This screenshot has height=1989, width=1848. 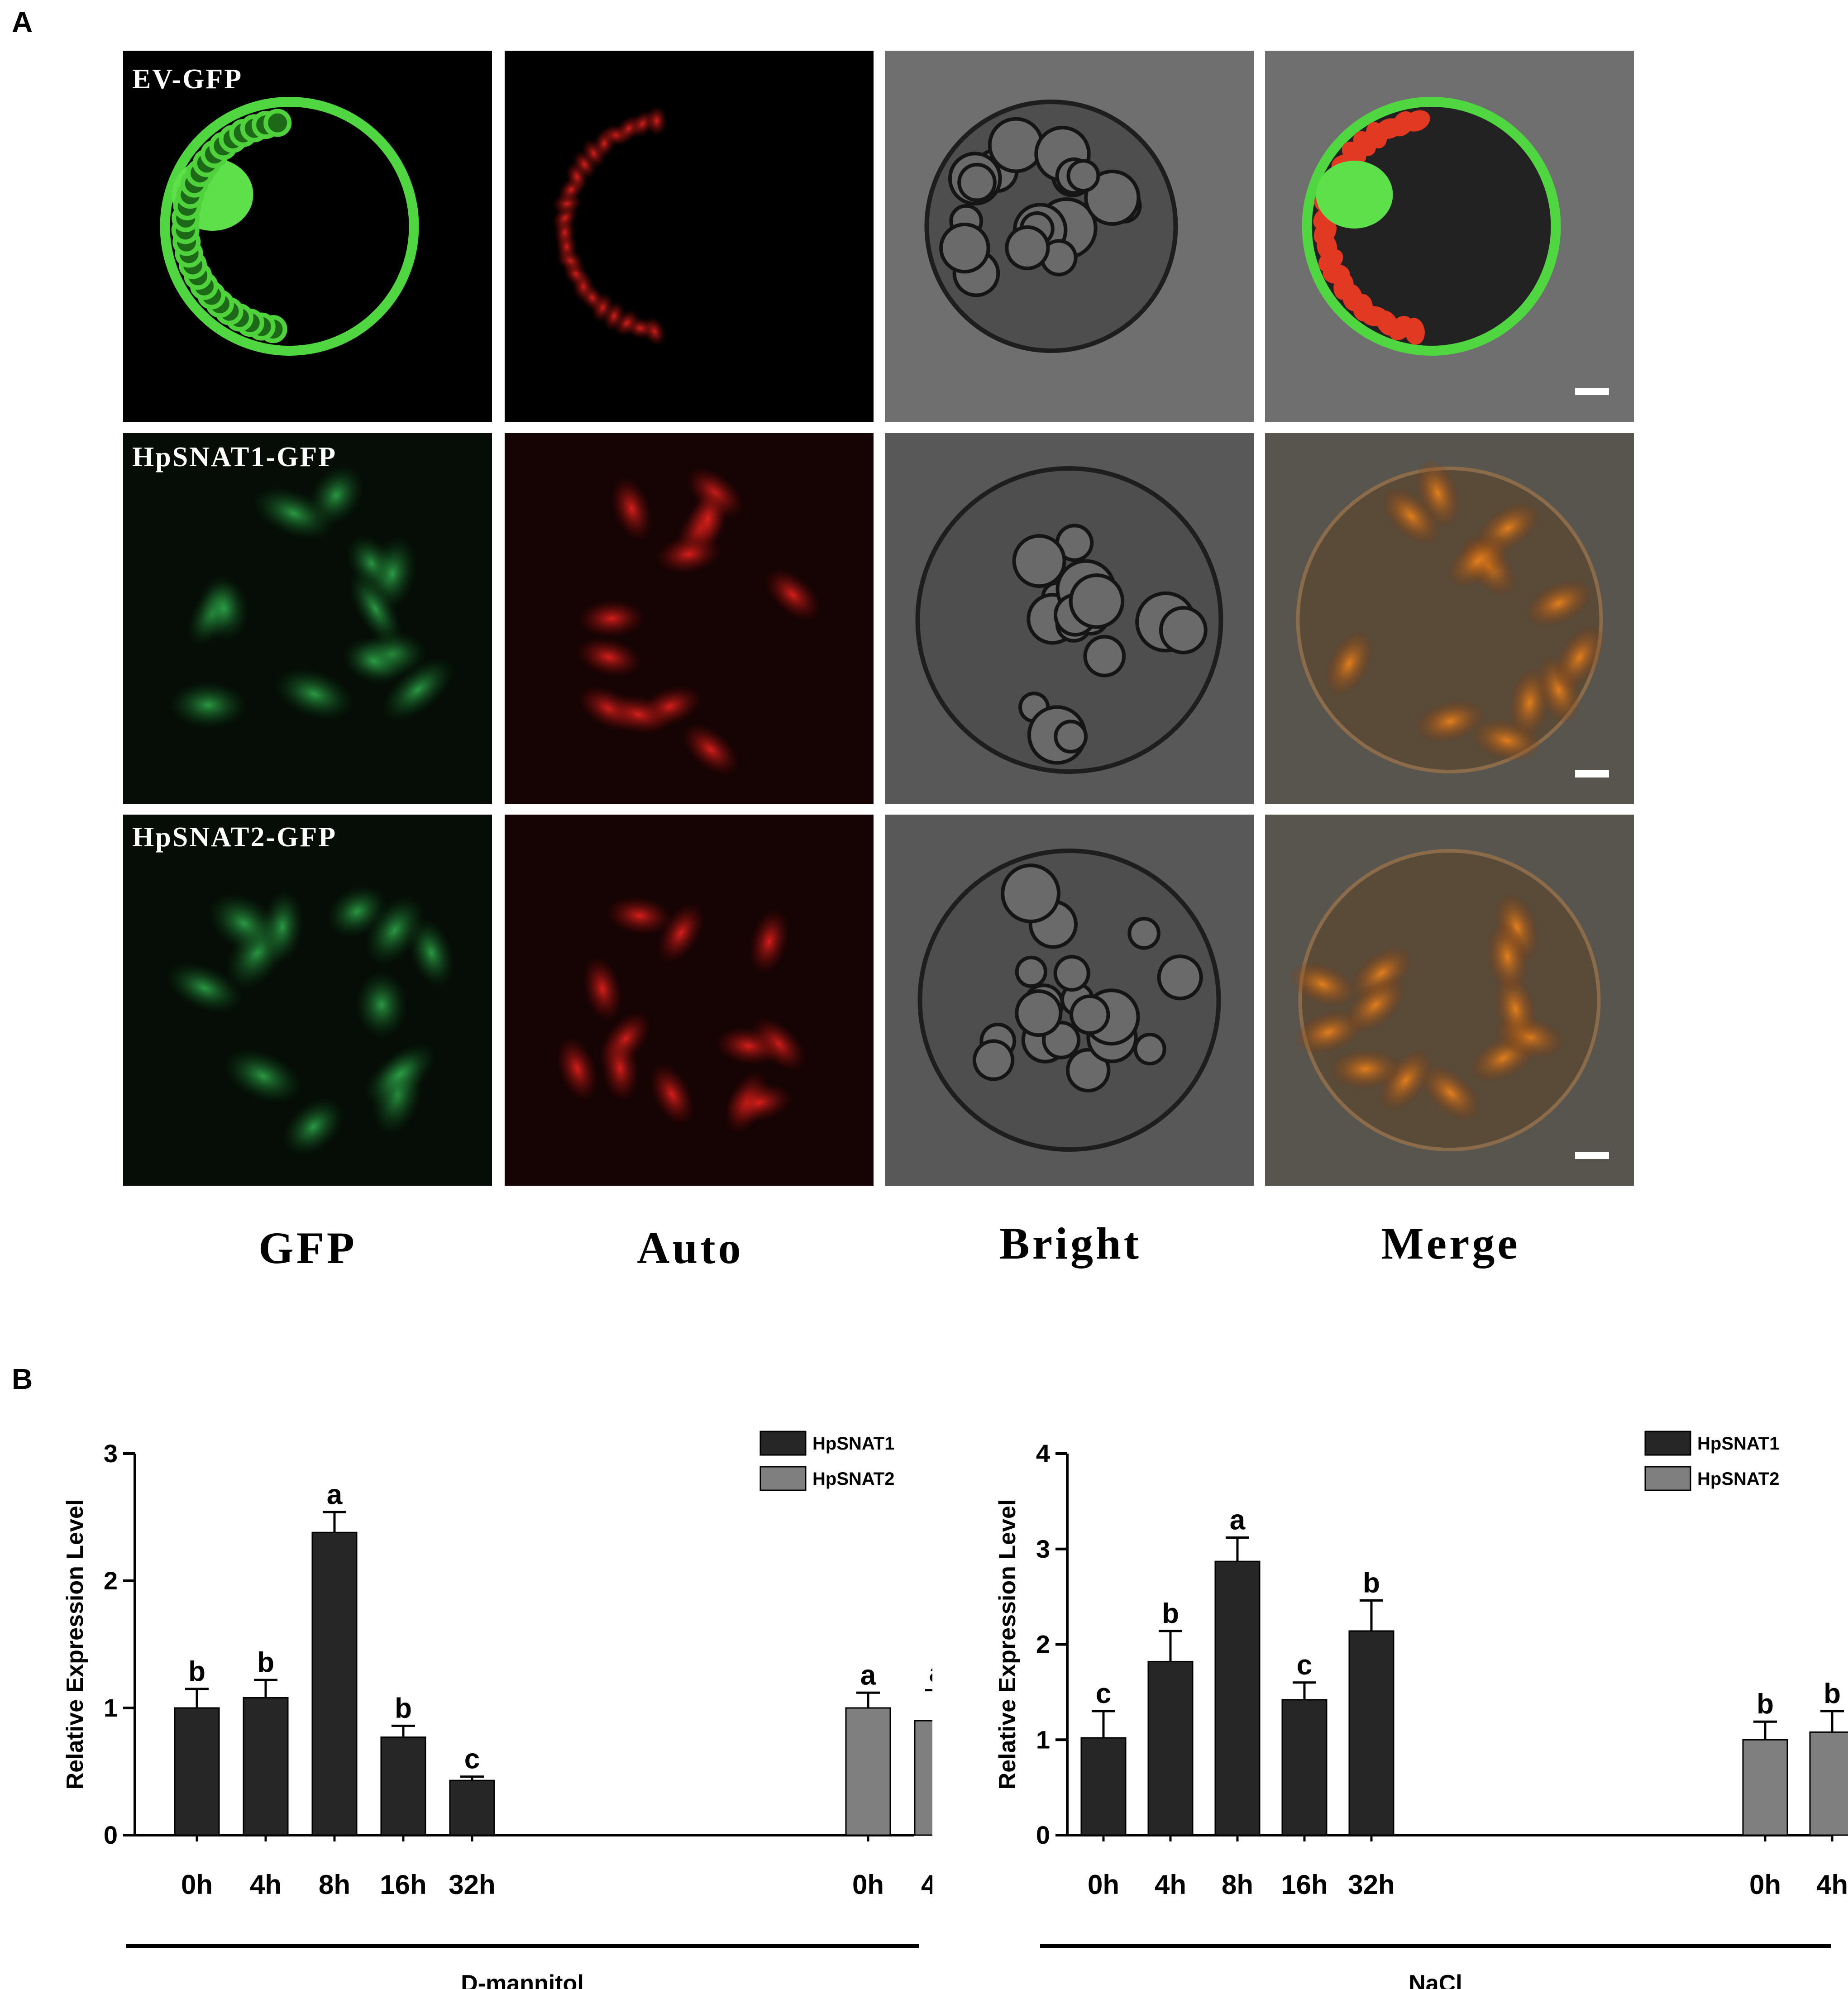 What do you see at coordinates (689, 1000) in the screenshot?
I see `micrograph-hpsnat2-gfp-auto` at bounding box center [689, 1000].